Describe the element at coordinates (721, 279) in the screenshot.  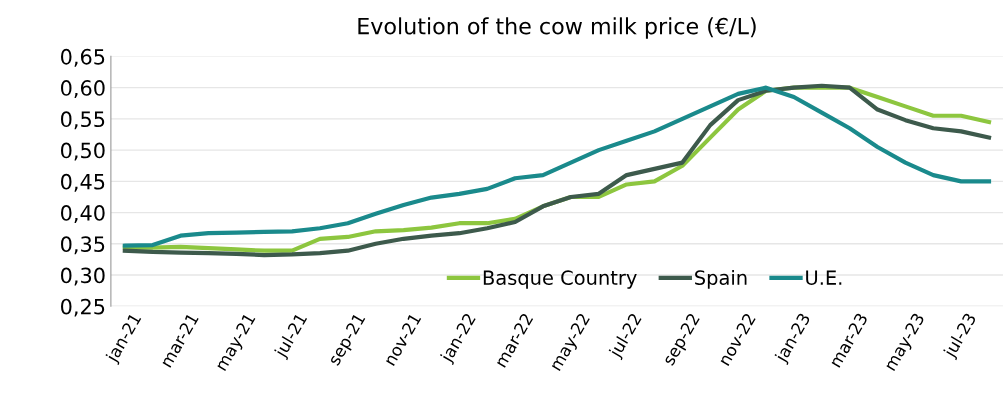
I see `legend-label: Spain` at that location.